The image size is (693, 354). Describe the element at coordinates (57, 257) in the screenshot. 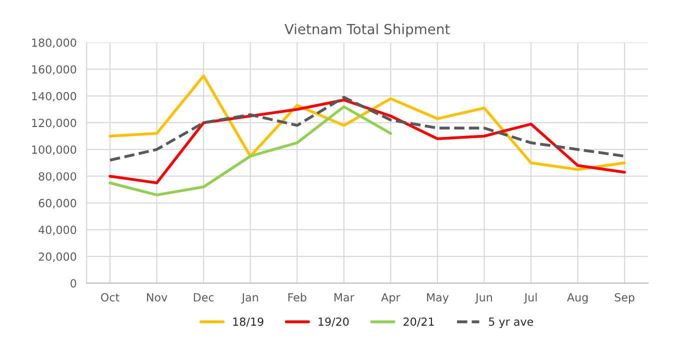

I see `y-tick-label: 20,000` at that location.